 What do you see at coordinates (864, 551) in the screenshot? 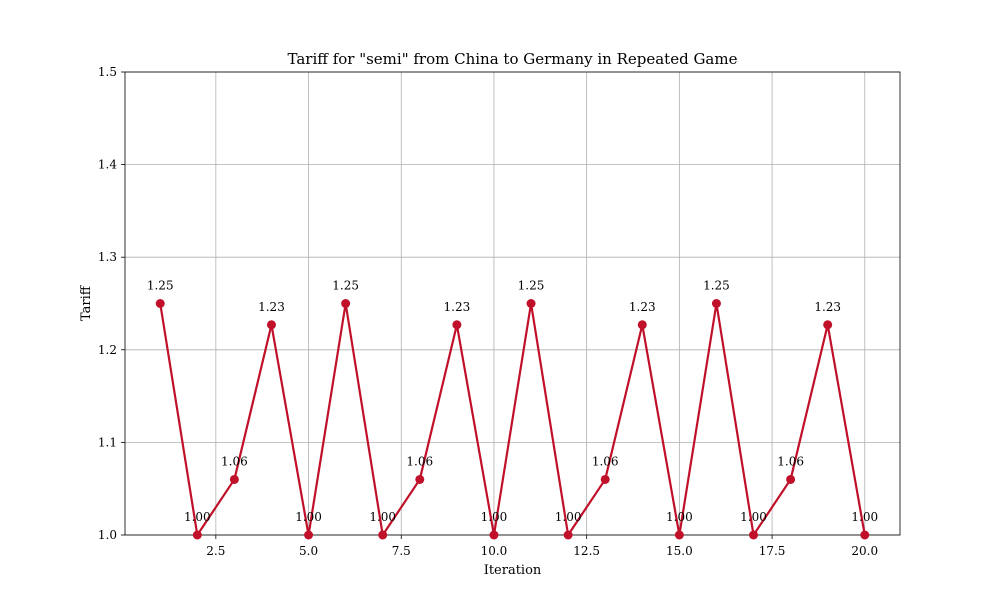
I see `x-tick-label: 20.0` at bounding box center [864, 551].